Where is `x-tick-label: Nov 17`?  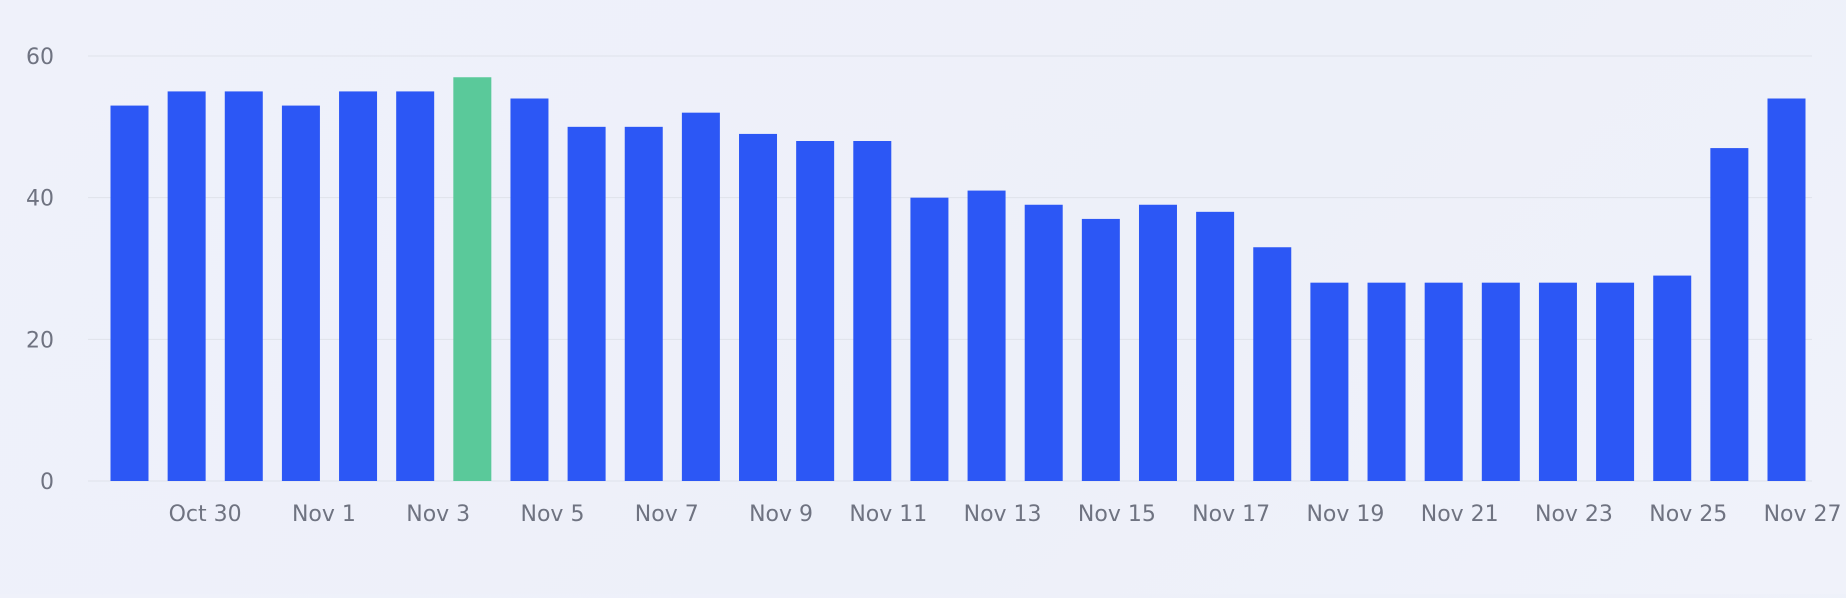
x-tick-label: Nov 17 is located at coordinates (1231, 514).